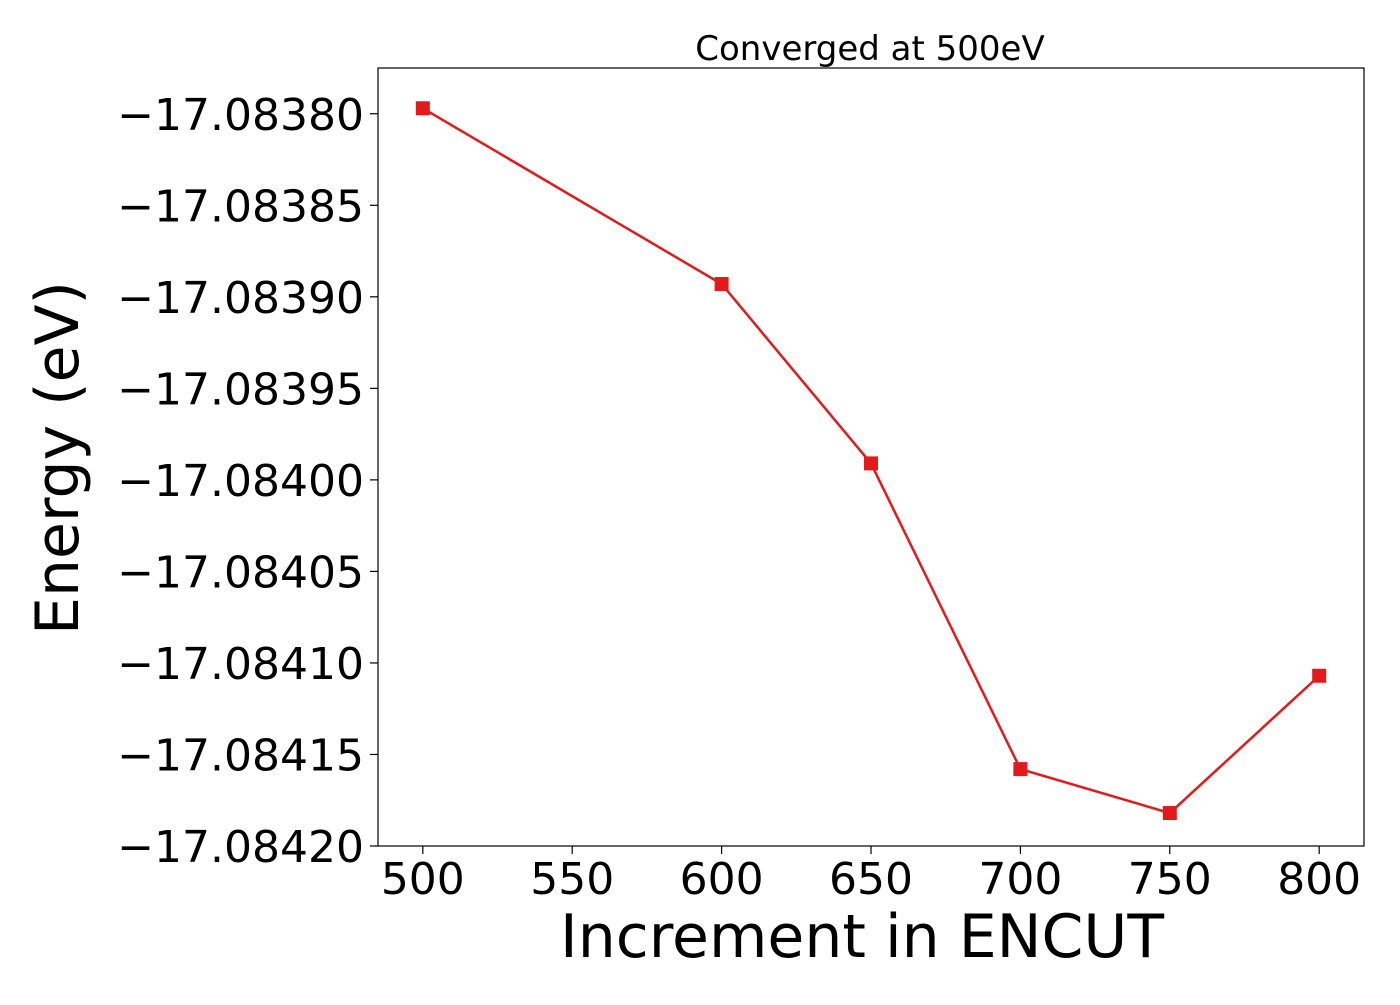 The height and width of the screenshot is (1005, 1400). What do you see at coordinates (240, 115) in the screenshot?
I see `y-tick-label: −17.08380` at bounding box center [240, 115].